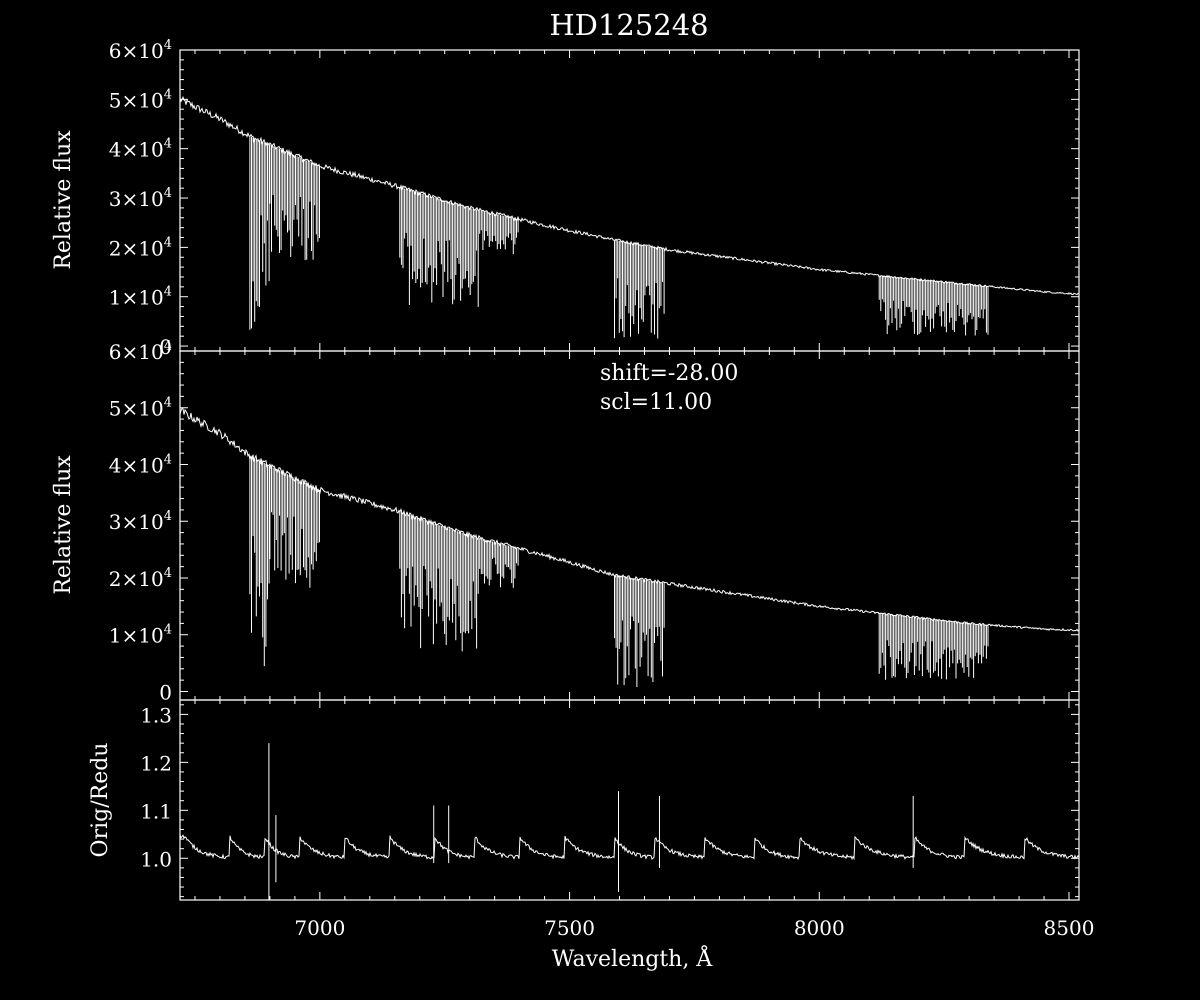 The width and height of the screenshot is (1200, 1000). I want to click on y-tick-label: 1.2, so click(156, 763).